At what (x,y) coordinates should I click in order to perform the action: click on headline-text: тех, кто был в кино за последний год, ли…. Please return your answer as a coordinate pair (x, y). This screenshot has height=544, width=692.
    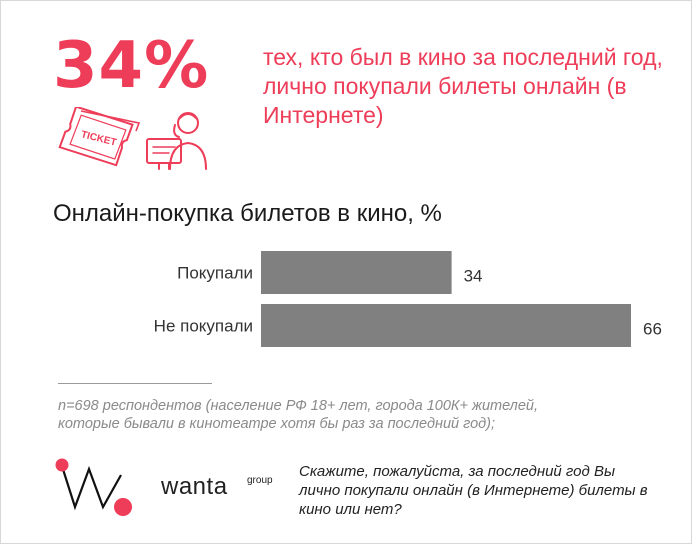
    Looking at the image, I should click on (463, 86).